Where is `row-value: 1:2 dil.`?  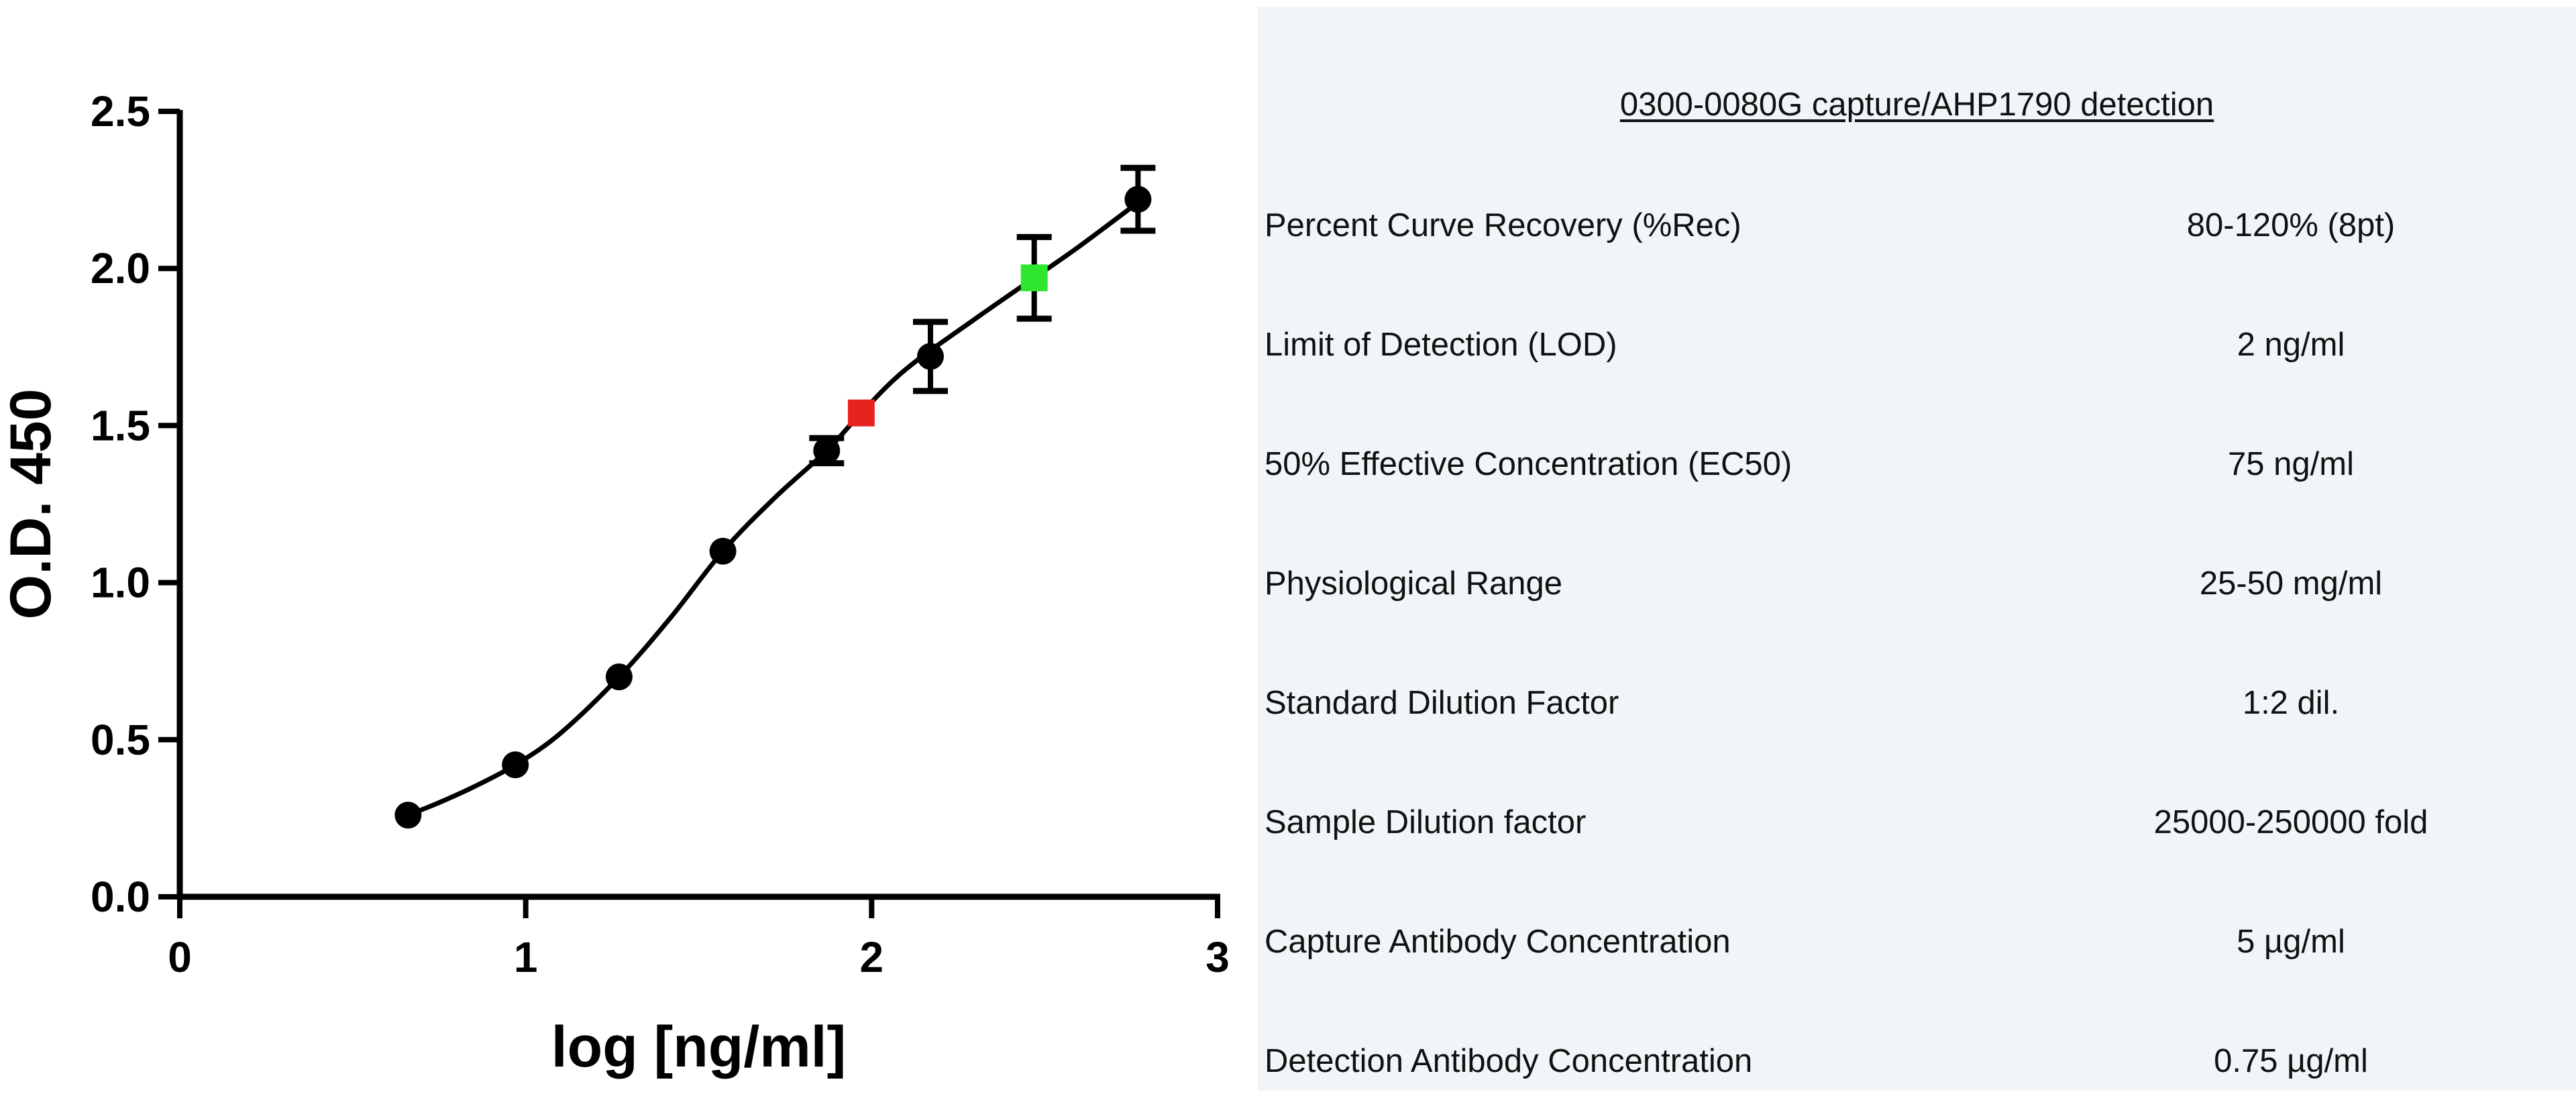 row-value: 1:2 dil. is located at coordinates (2291, 703).